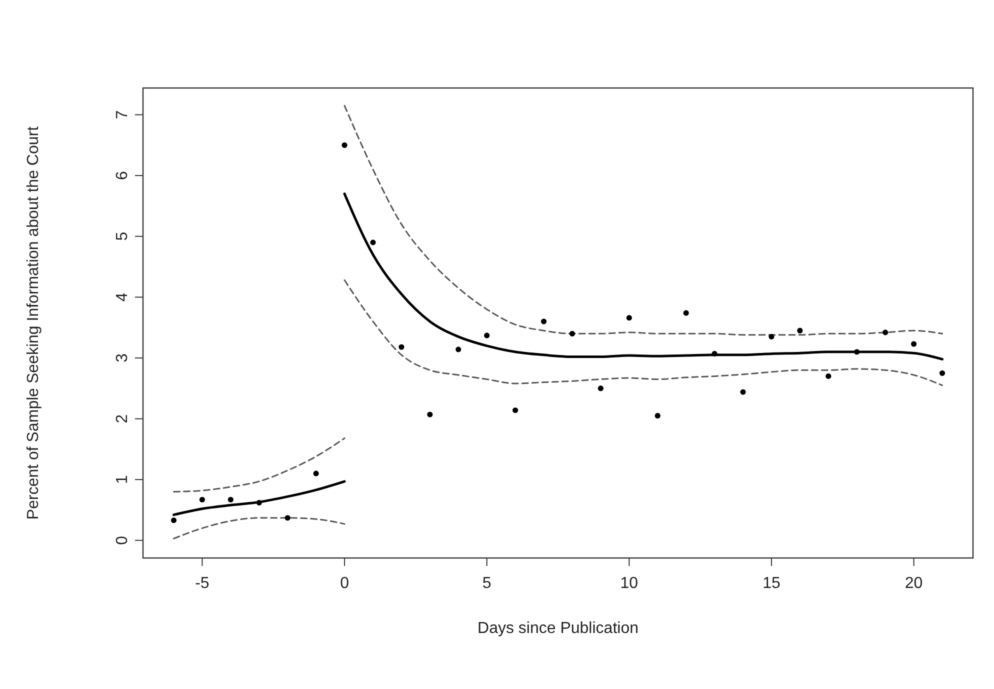  I want to click on y-tick-label: 0, so click(122, 540).